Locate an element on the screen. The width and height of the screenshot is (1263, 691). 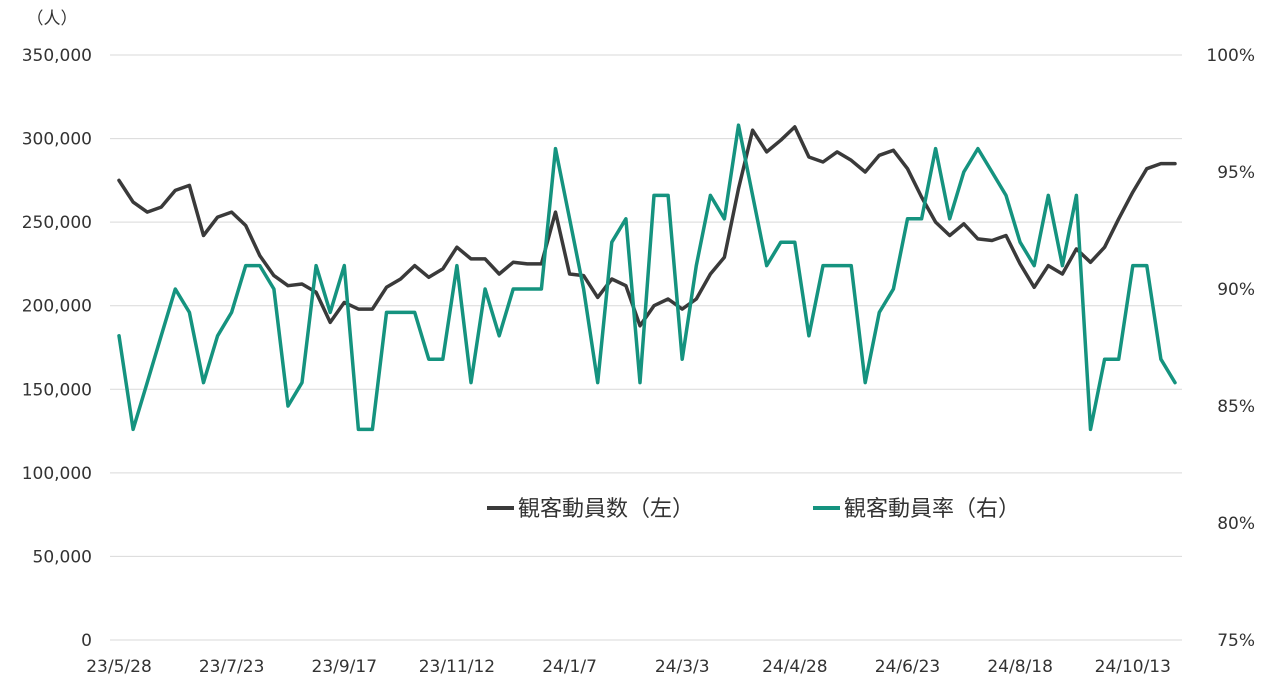
y-left-tick-label: 50,000 is located at coordinates (62, 557).